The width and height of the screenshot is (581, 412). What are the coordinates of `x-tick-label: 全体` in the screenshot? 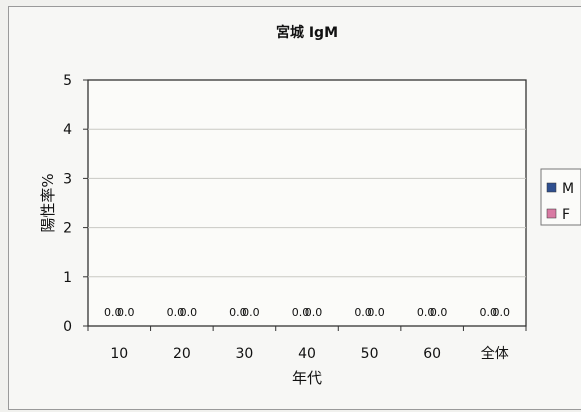 It's located at (495, 353).